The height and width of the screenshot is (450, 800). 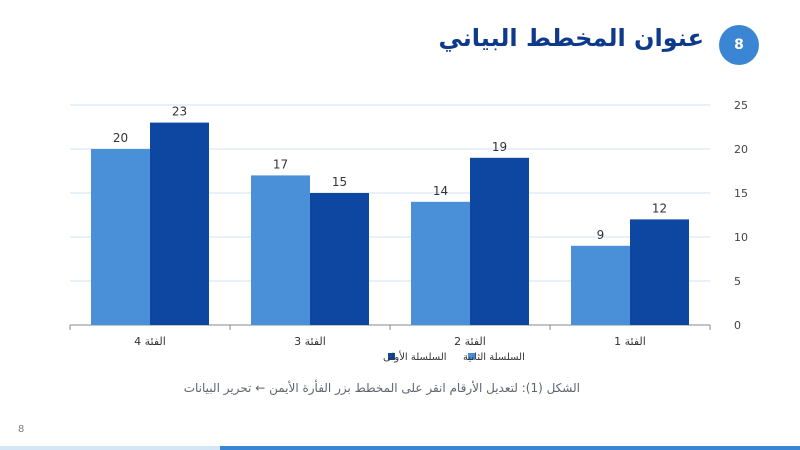 What do you see at coordinates (659, 208) in the screenshot?
I see `data-label: 12` at bounding box center [659, 208].